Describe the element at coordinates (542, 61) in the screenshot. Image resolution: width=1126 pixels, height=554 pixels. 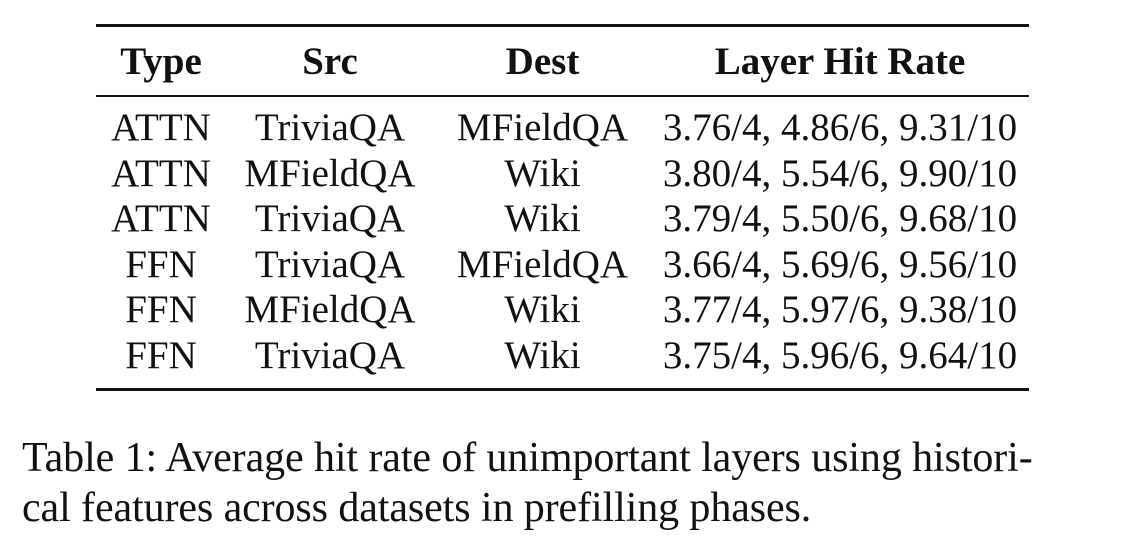
I see `header-dest: Dest` at that location.